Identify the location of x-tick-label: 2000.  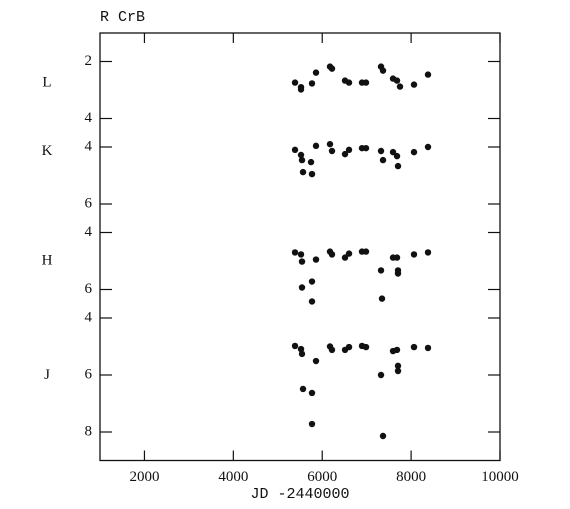
(144, 477).